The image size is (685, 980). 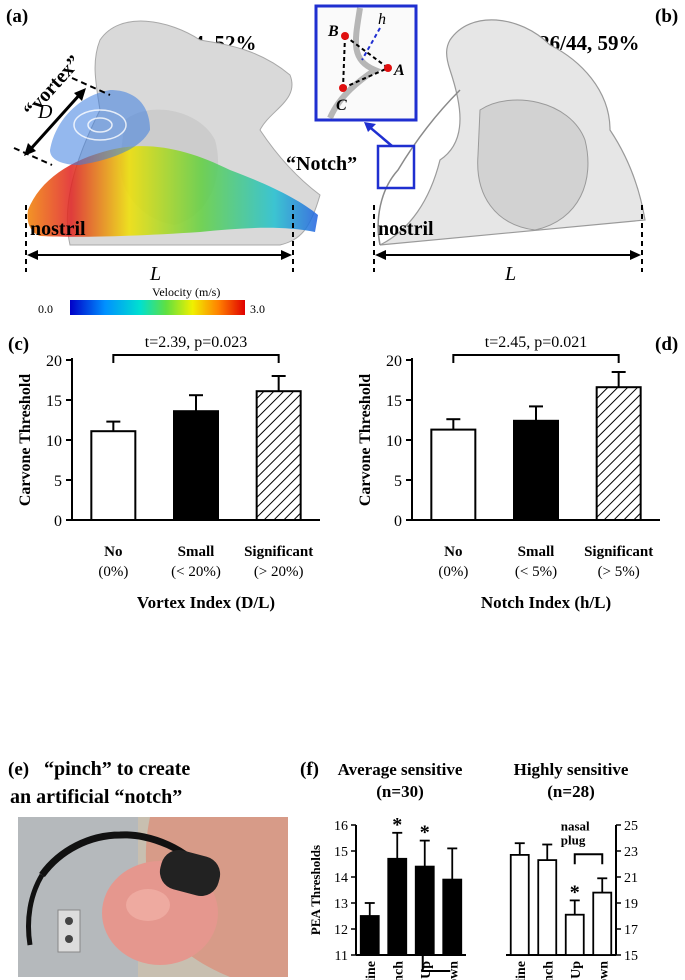 What do you see at coordinates (406, 229) in the screenshot?
I see `nostril-label-b: nostril` at bounding box center [406, 229].